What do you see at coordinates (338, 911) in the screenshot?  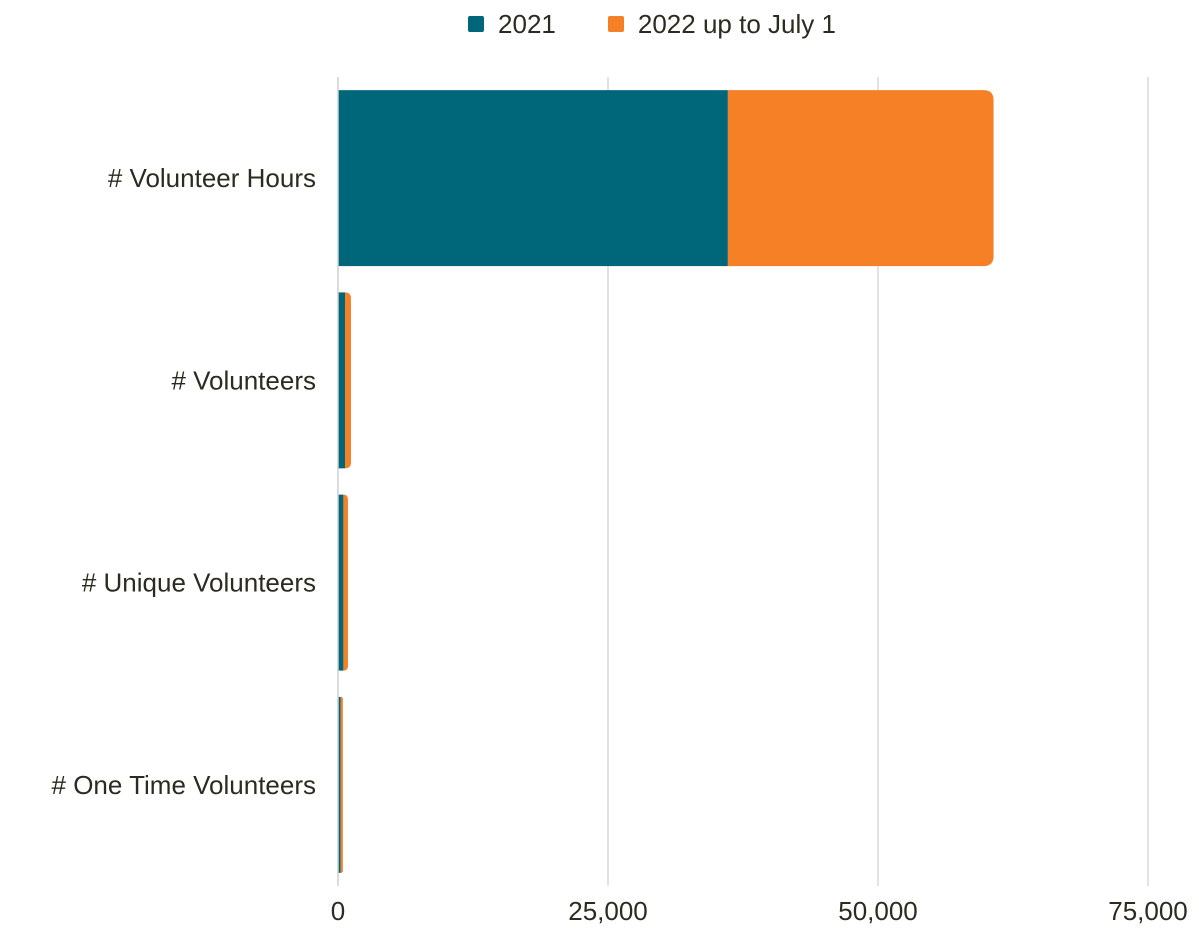 I see `x-tick-label-0: 0` at bounding box center [338, 911].